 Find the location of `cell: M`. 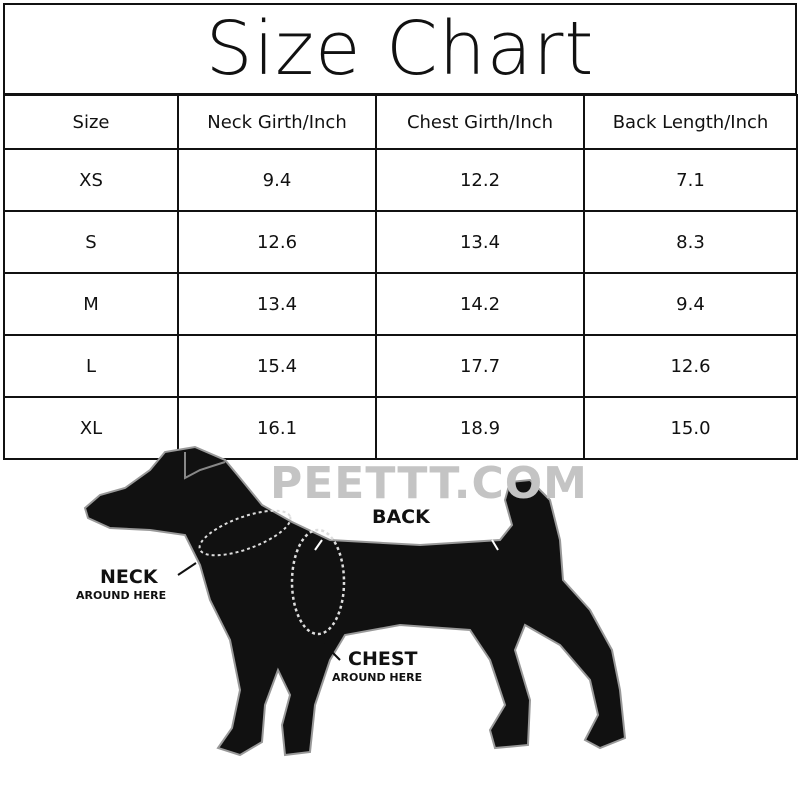

cell: M is located at coordinates (91, 304).